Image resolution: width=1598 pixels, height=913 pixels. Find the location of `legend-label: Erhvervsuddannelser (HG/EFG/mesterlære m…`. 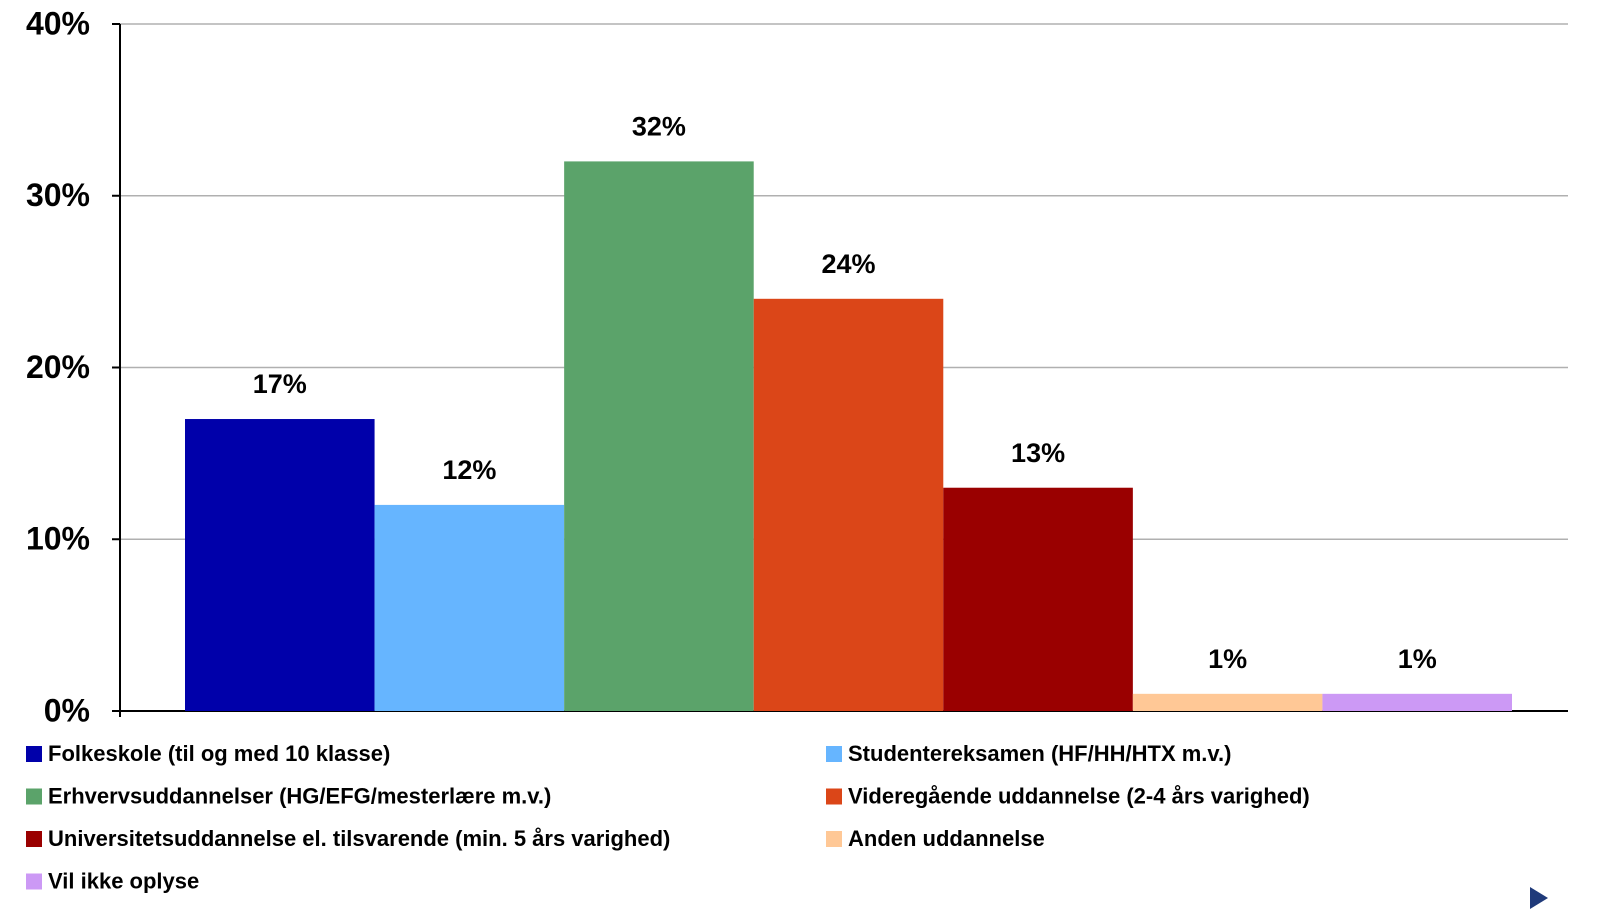

legend-label: Erhvervsuddannelser (HG/EFG/mesterlære m… is located at coordinates (299, 795).